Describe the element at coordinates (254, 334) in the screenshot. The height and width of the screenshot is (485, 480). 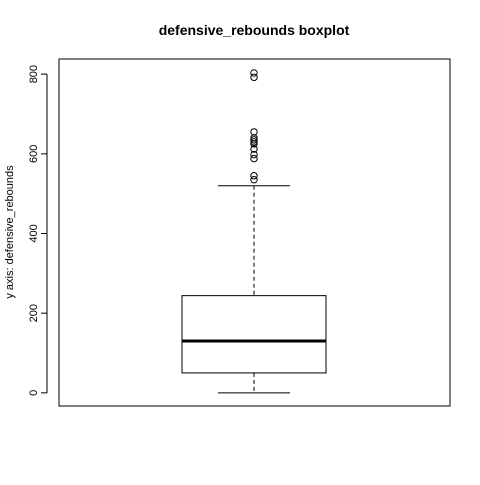
I see `interquartile-box` at that location.